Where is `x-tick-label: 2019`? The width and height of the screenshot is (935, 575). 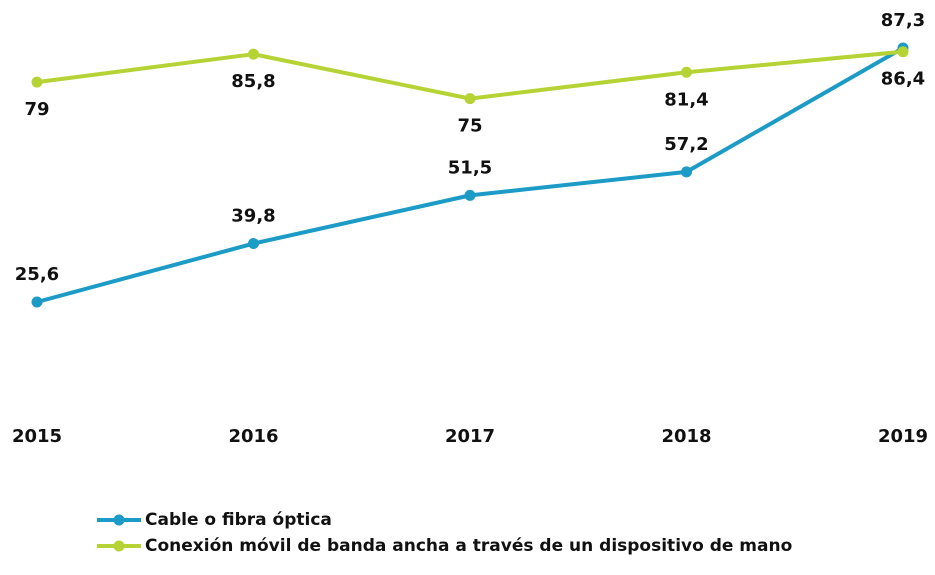
x-tick-label: 2019 is located at coordinates (903, 436).